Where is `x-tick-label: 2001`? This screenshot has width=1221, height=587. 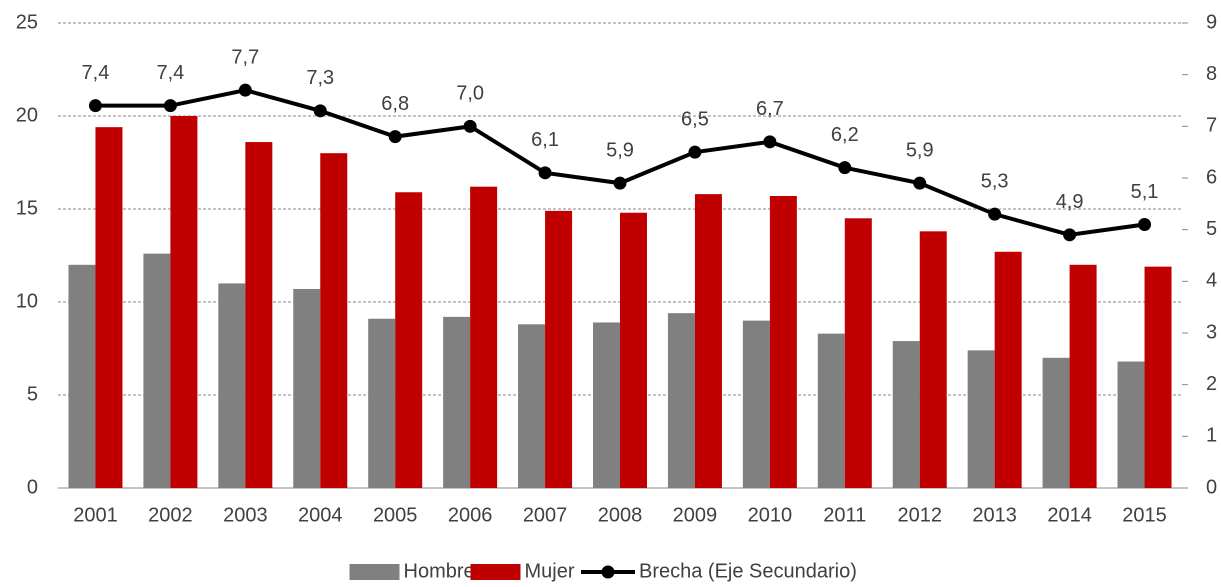 x-tick-label: 2001 is located at coordinates (95, 515).